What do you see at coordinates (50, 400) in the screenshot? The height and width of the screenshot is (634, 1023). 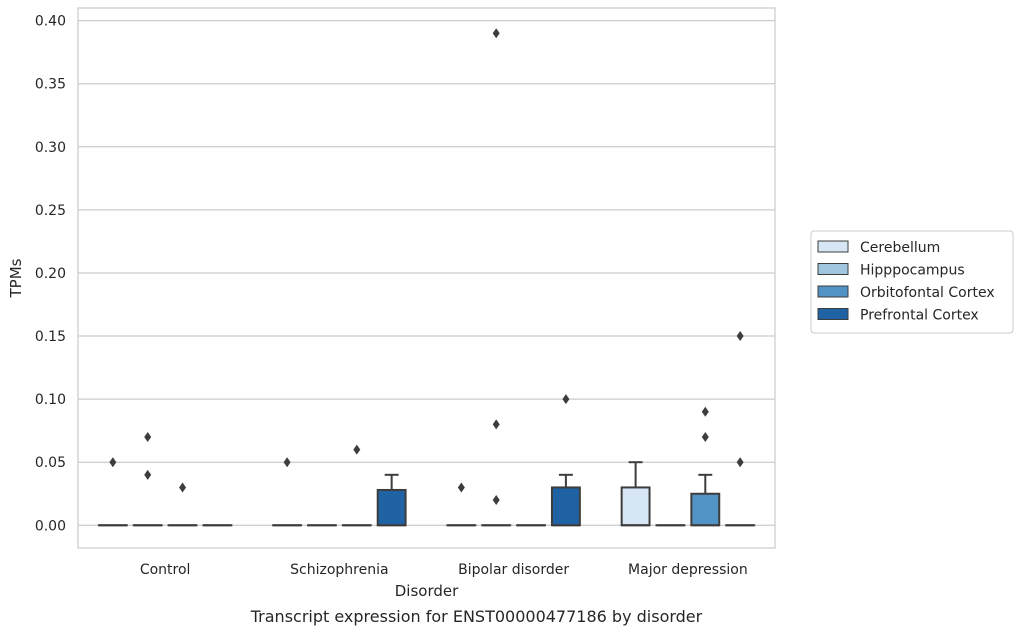 I see `y-tick-label: 0.10` at bounding box center [50, 400].